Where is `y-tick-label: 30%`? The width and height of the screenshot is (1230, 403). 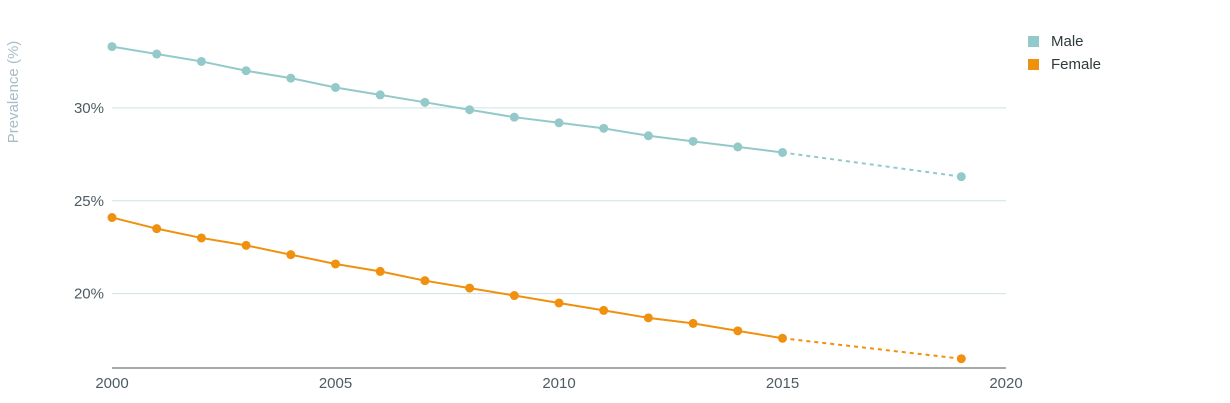 y-tick-label: 30% is located at coordinates (89, 108).